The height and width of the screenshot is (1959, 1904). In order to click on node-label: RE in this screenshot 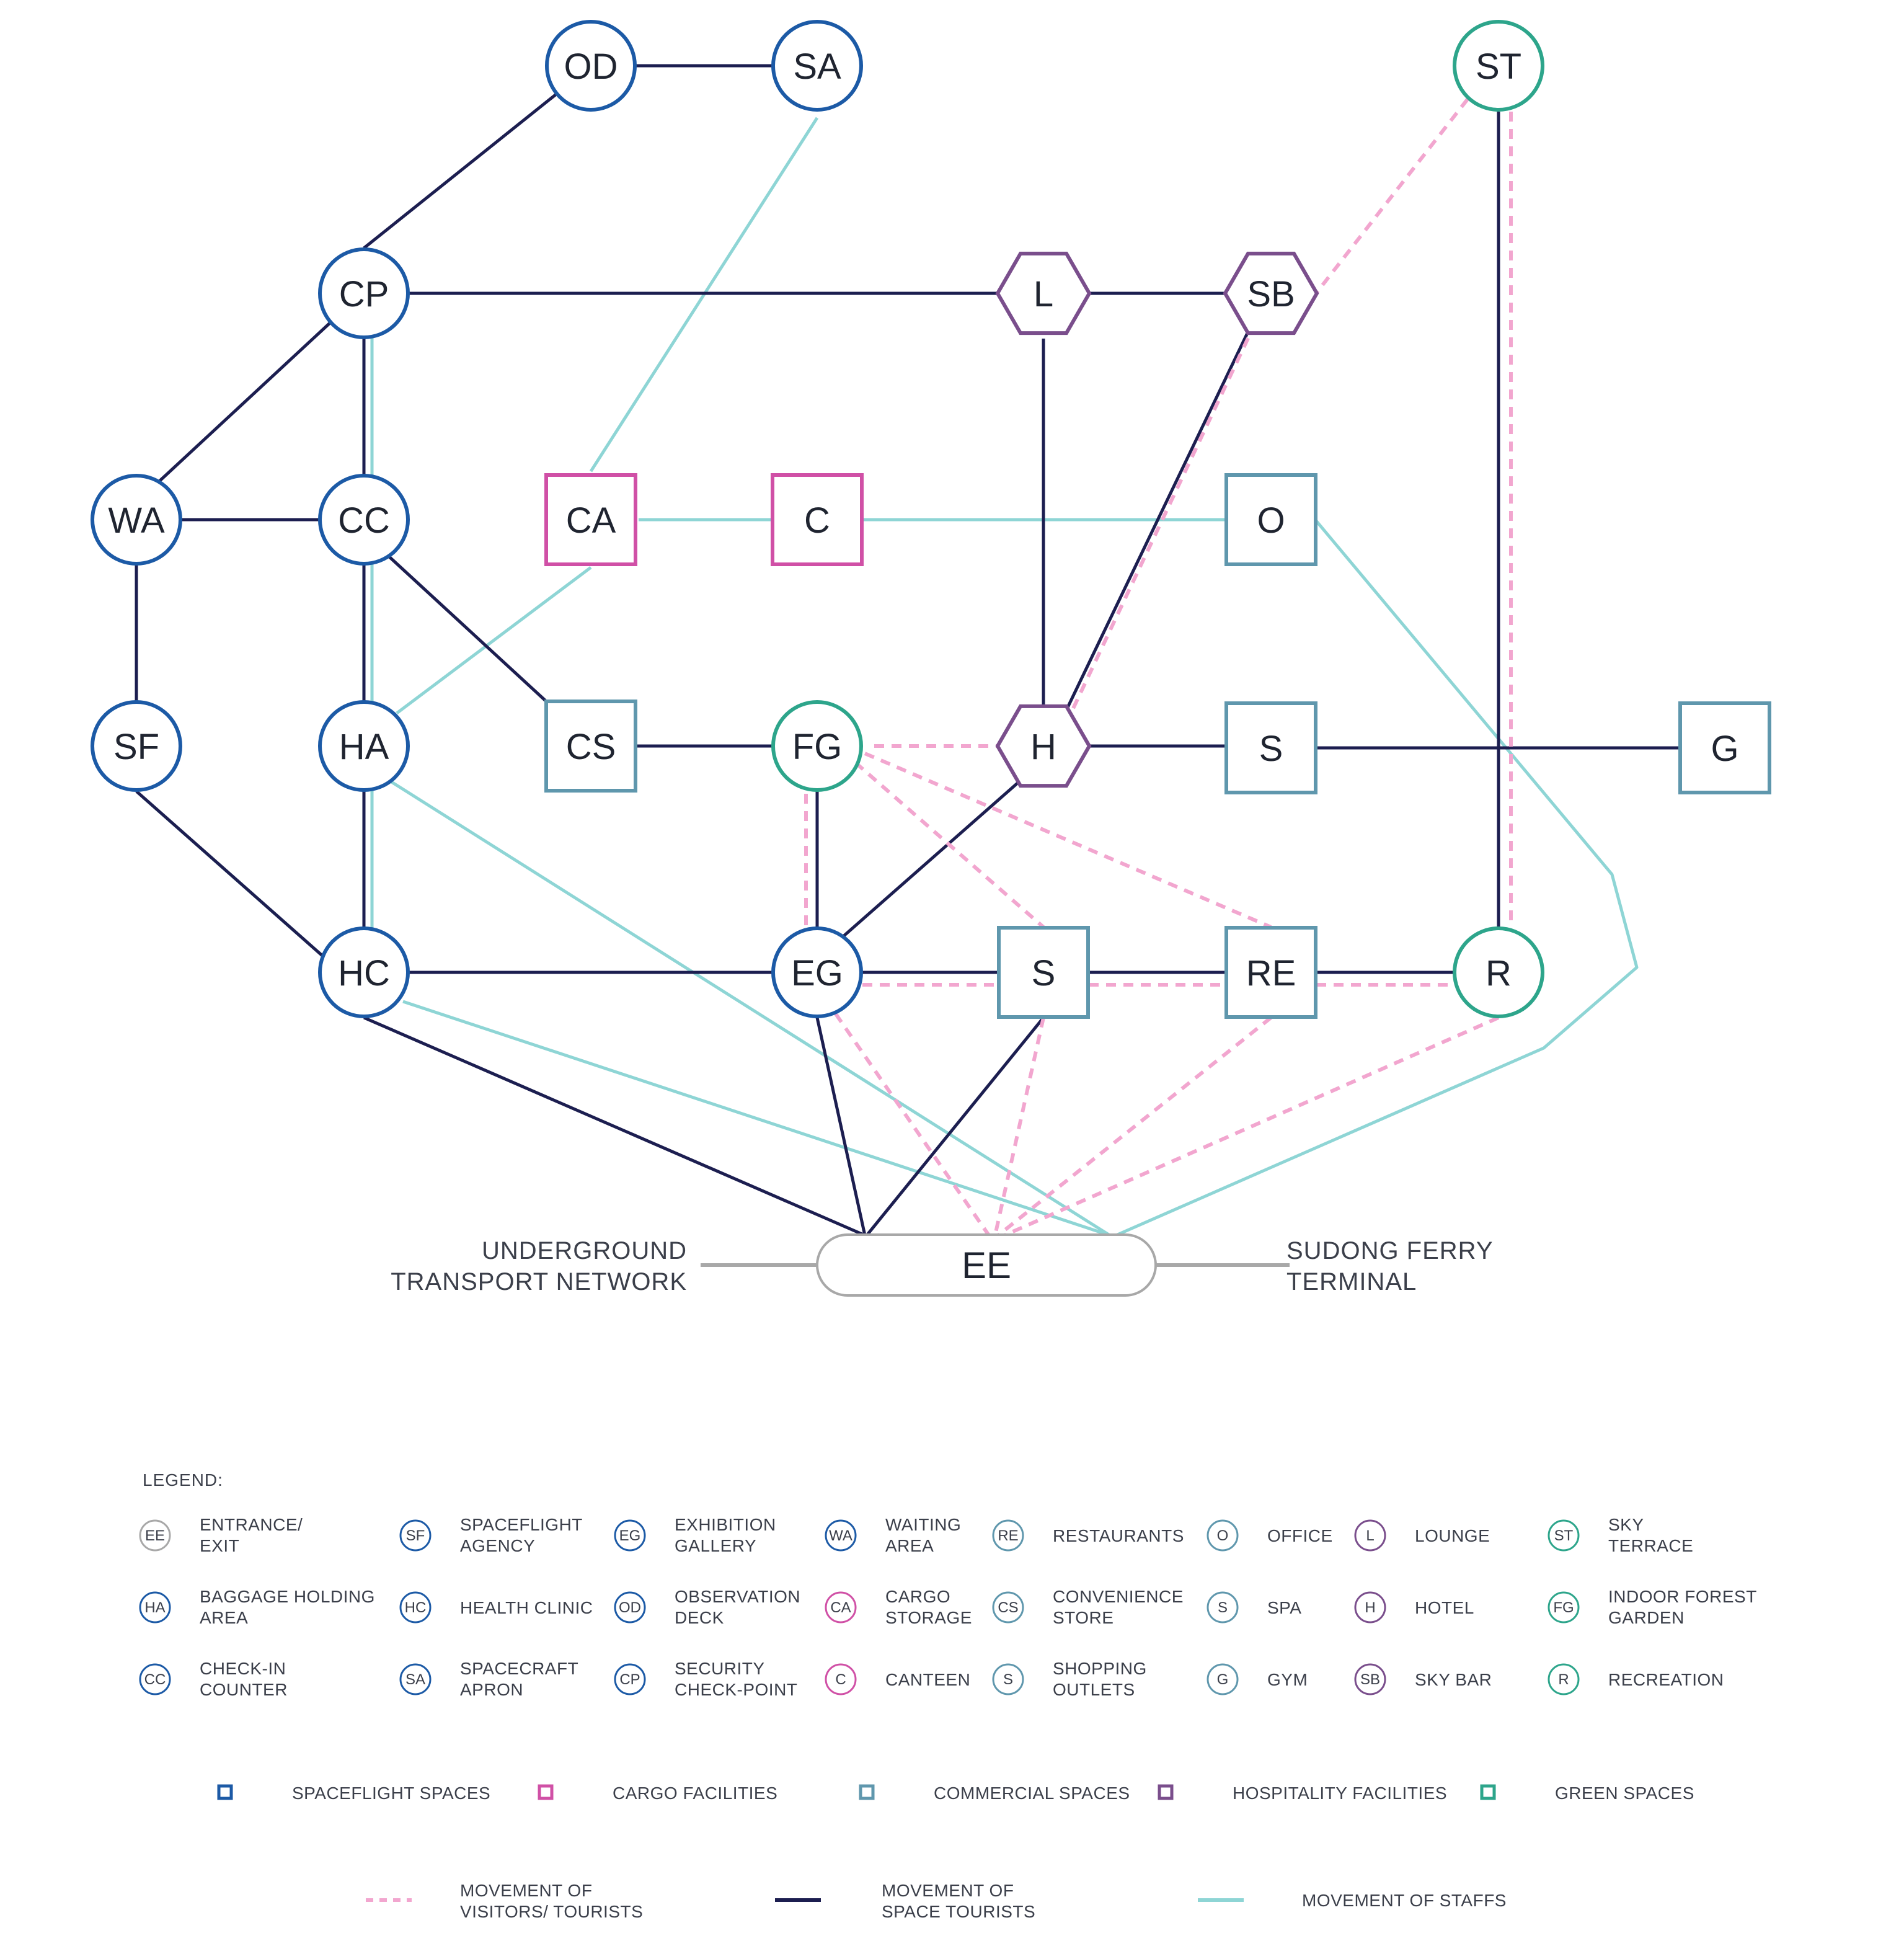, I will do `click(1271, 973)`.